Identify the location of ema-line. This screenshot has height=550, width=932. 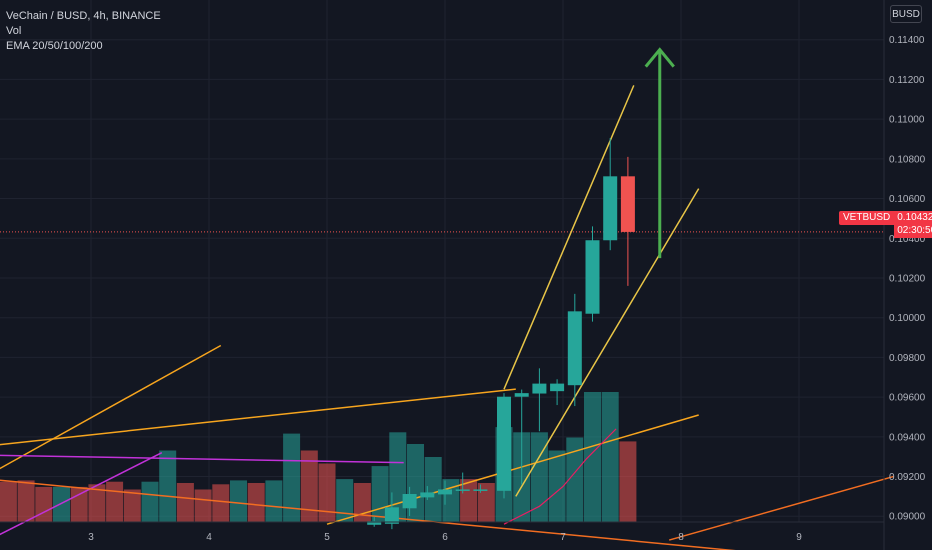
(560, 476).